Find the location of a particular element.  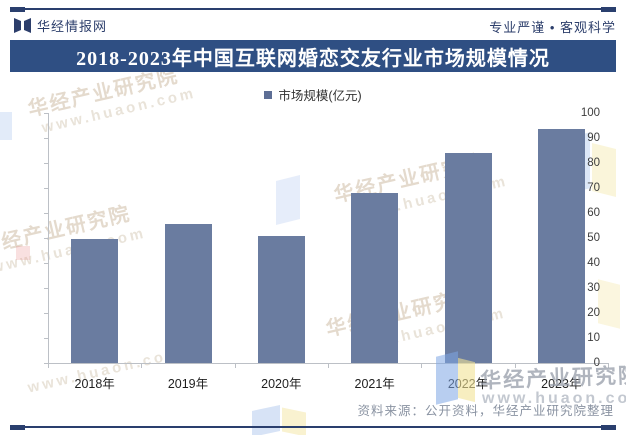

y-tick-label: 90 is located at coordinates (593, 138).